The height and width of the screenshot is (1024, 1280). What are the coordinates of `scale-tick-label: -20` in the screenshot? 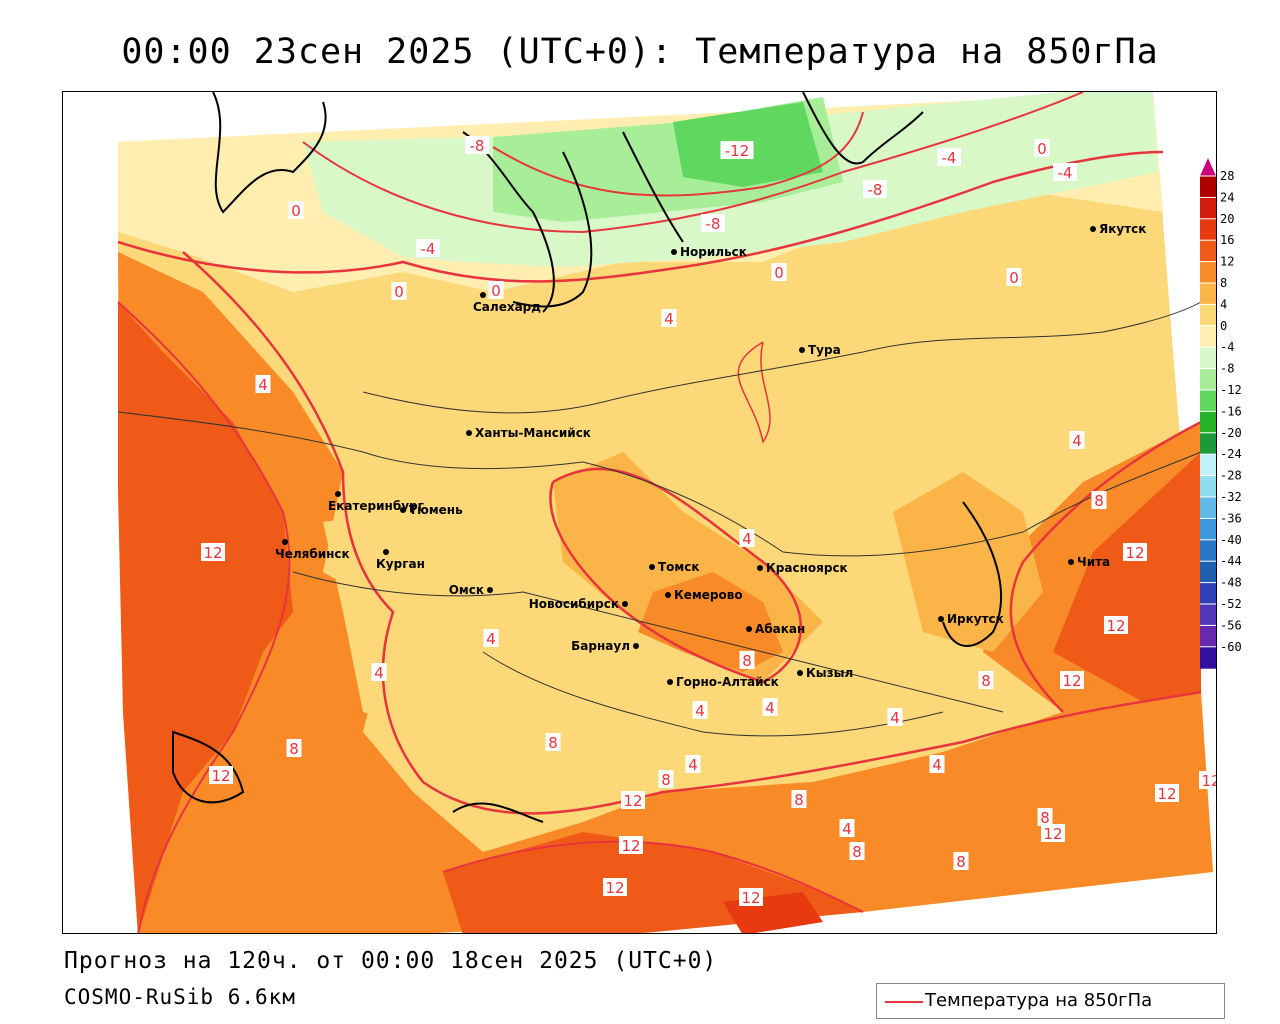 It's located at (1231, 433).